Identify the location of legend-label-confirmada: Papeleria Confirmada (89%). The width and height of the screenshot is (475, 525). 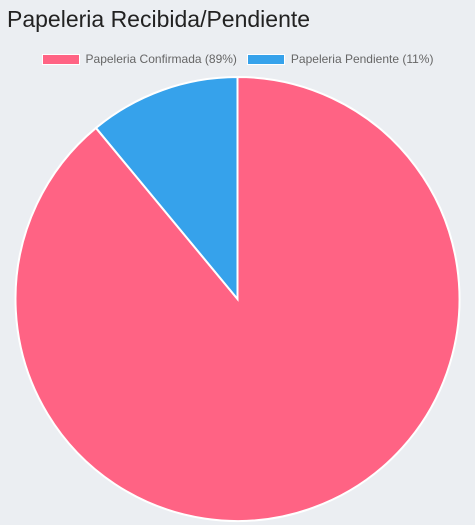
(161, 59).